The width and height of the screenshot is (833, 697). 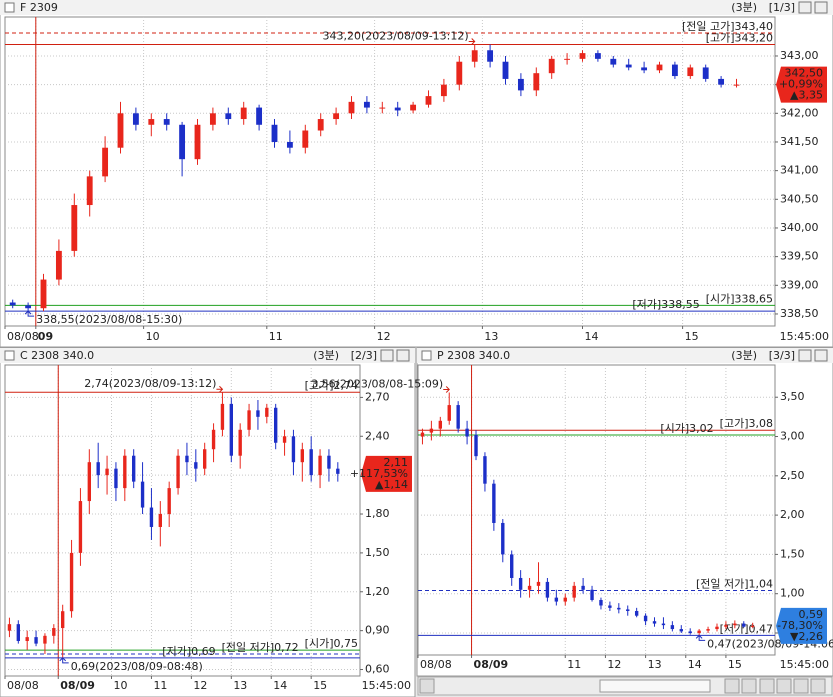 What do you see at coordinates (792, 514) in the screenshot?
I see `y-tick-label: 2,00` at bounding box center [792, 514].